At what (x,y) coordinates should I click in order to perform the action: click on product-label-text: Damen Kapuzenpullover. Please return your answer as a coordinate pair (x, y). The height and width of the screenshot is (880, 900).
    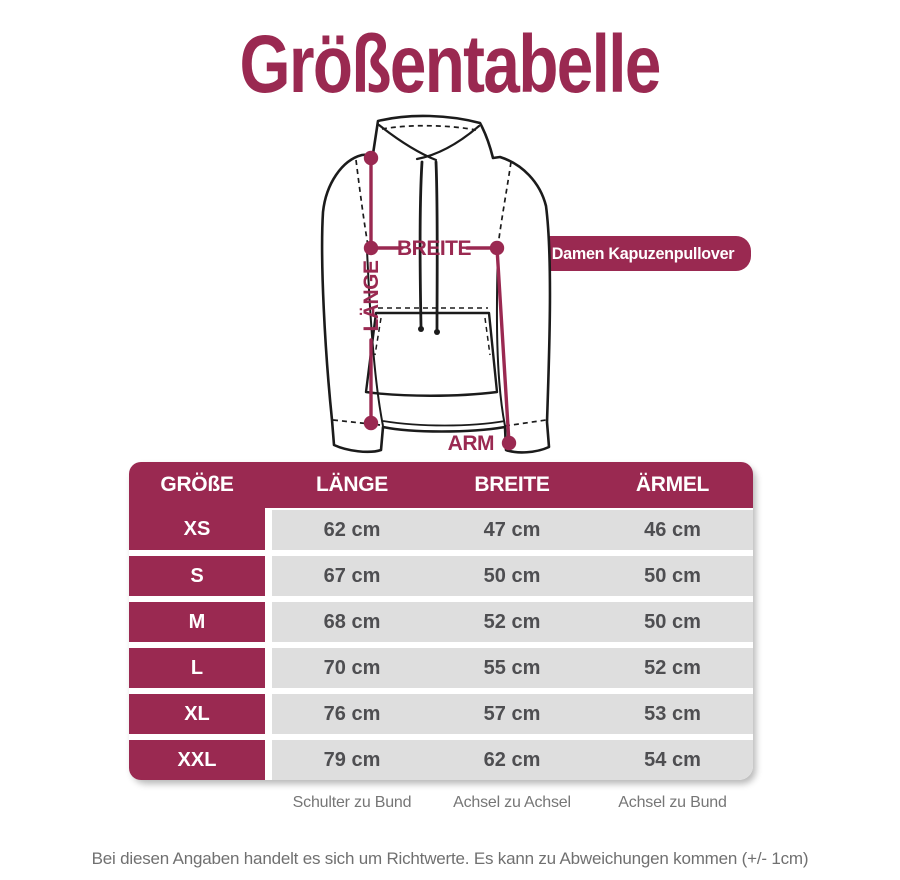
    Looking at the image, I should click on (643, 253).